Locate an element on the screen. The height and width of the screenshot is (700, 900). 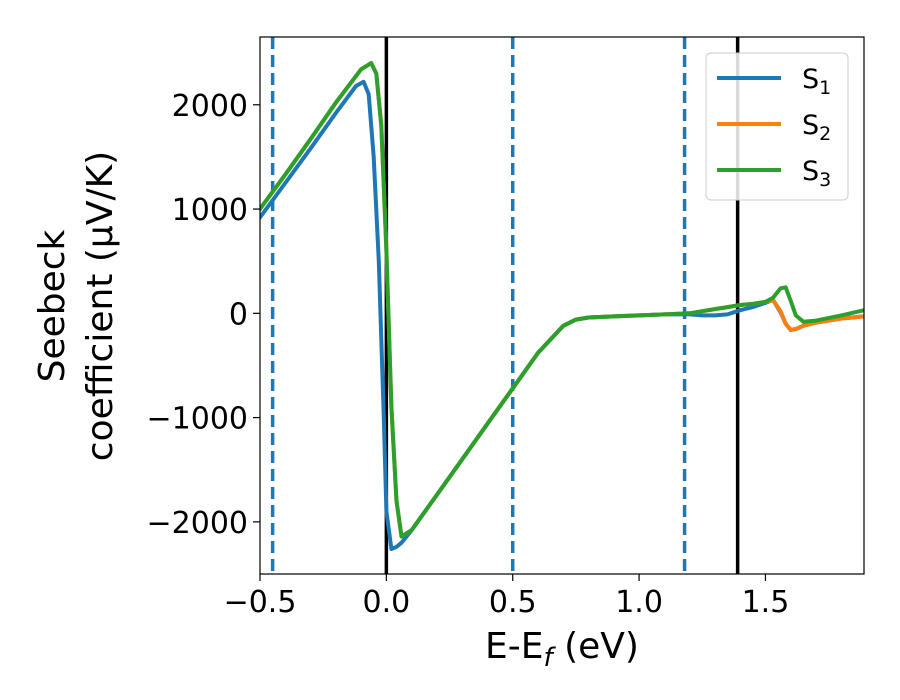
y-tick-label: −1000 is located at coordinates (197, 419).